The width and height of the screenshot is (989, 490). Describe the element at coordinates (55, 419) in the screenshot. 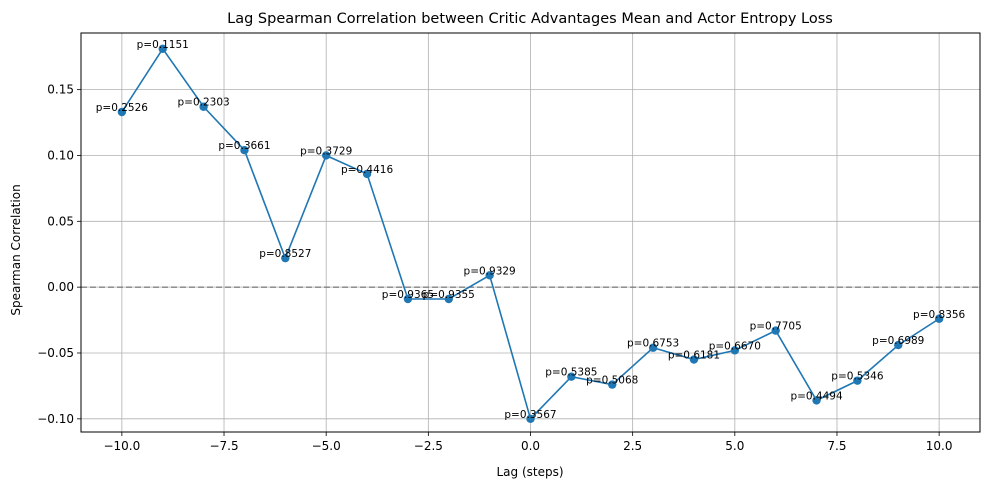

I see `y-tick-label: −0.10` at that location.